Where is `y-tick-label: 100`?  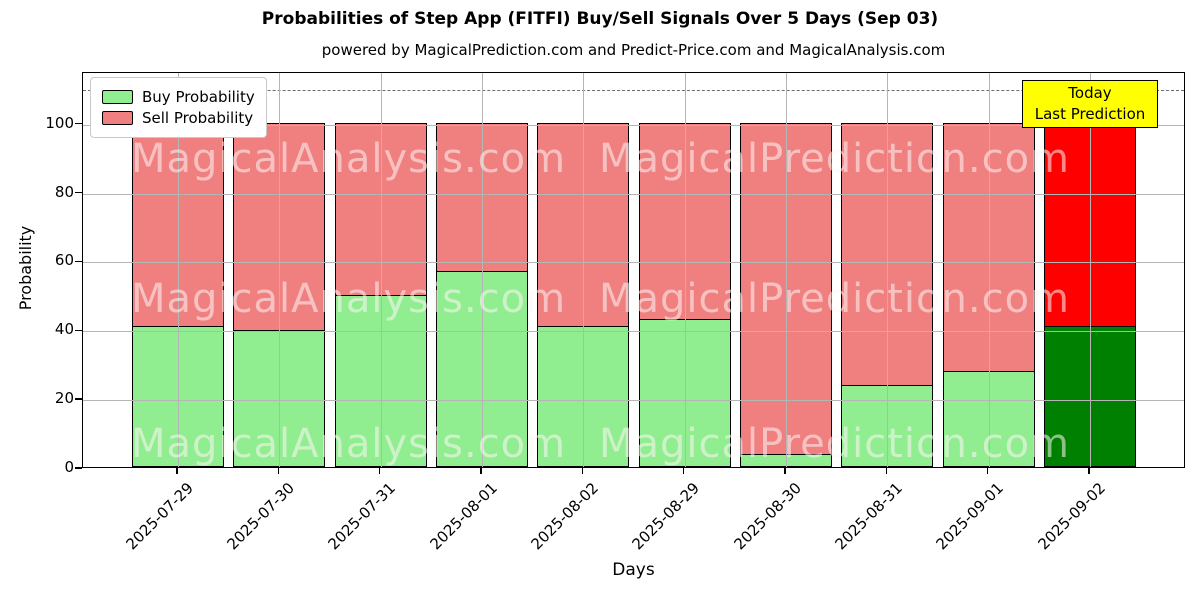 y-tick-label: 100 is located at coordinates (59, 122).